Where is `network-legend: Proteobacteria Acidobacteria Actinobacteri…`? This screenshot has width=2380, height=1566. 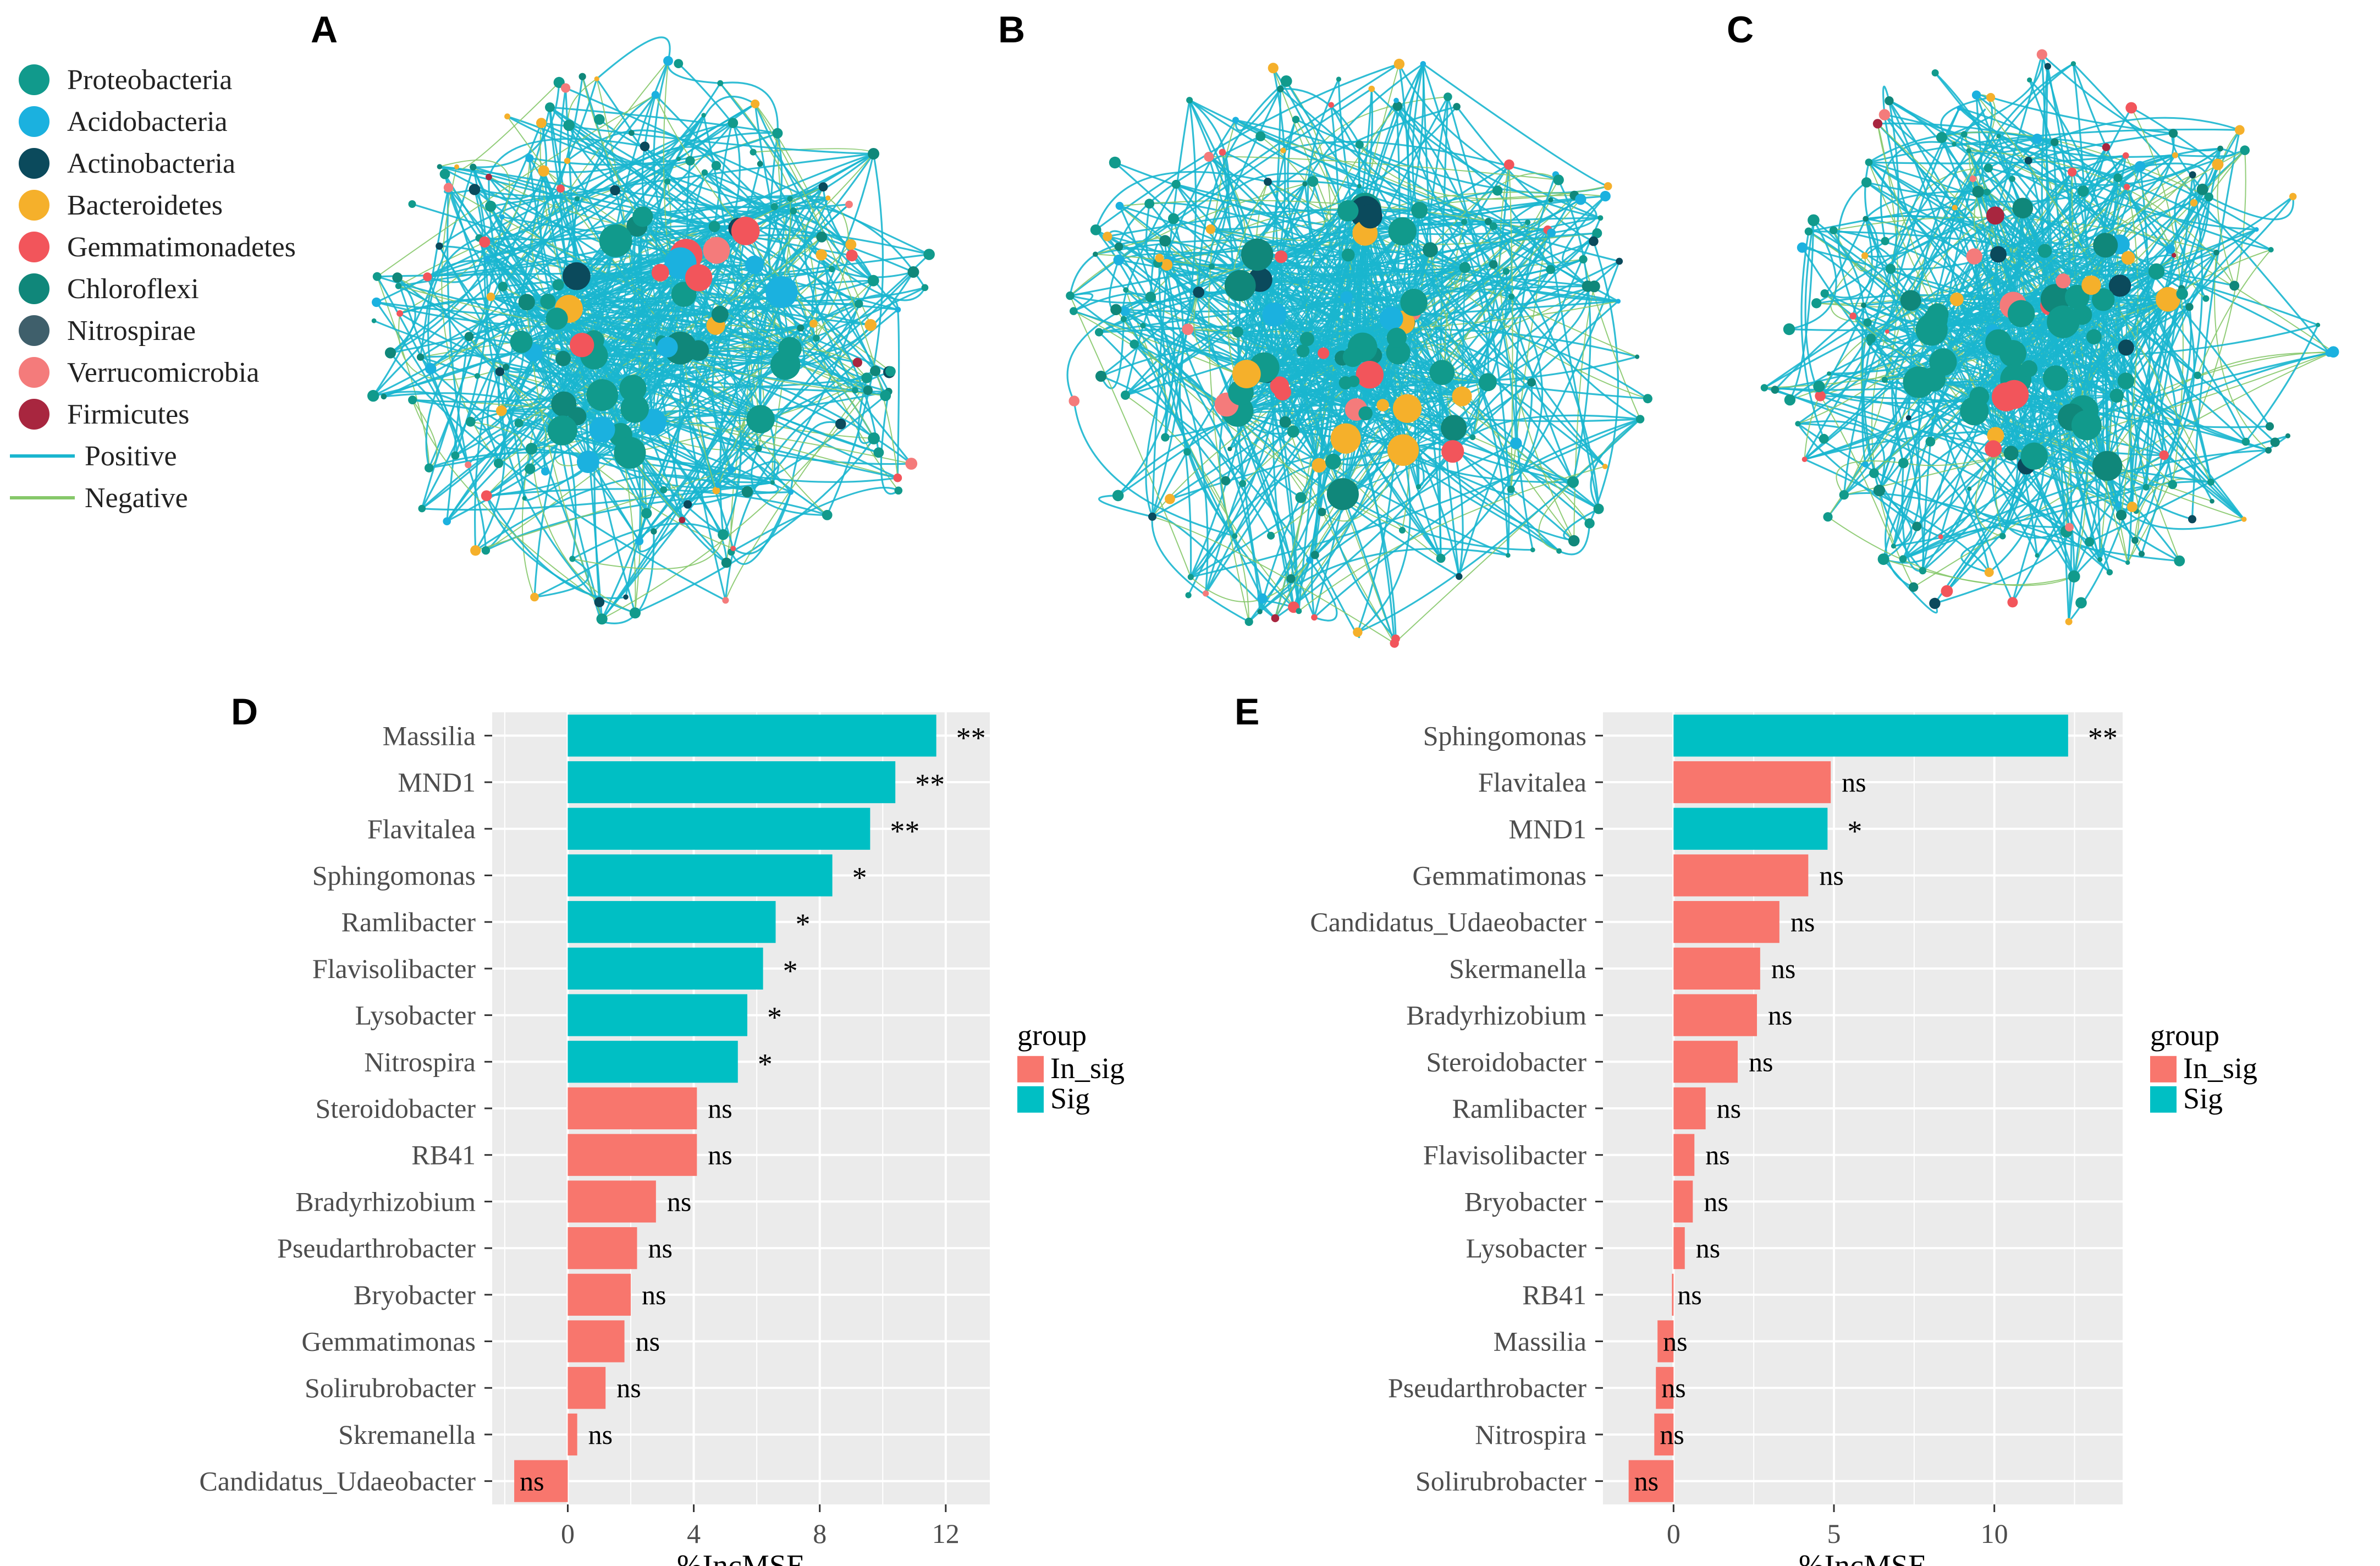 network-legend: Proteobacteria Acidobacteria Actinobacteri… is located at coordinates (153, 289).